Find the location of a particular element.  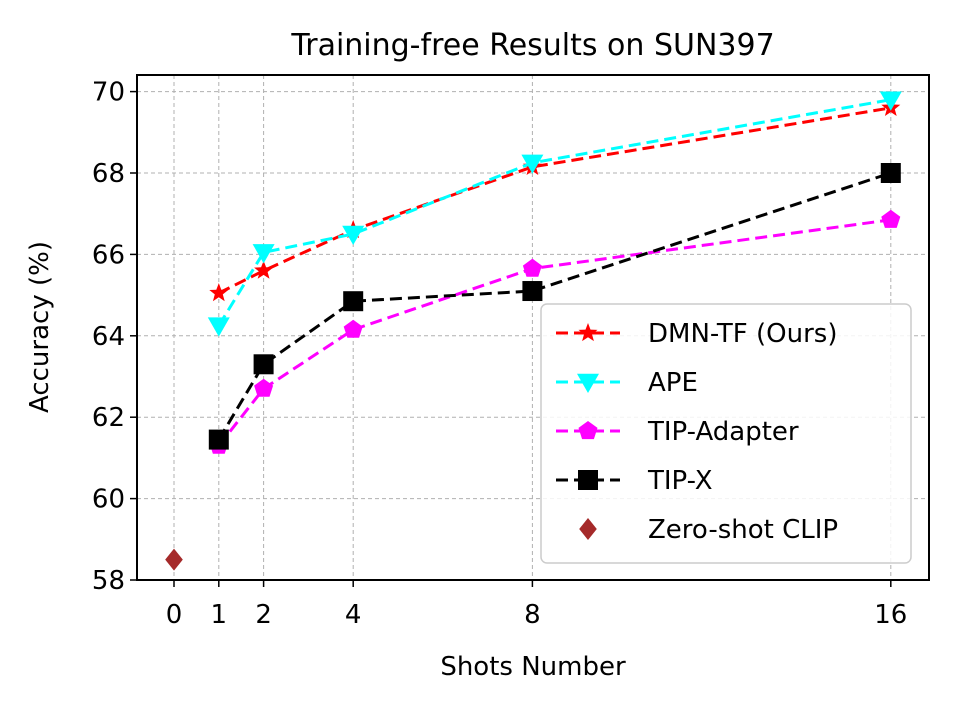

legend-label: DMN-TF (Ours) is located at coordinates (742, 334).